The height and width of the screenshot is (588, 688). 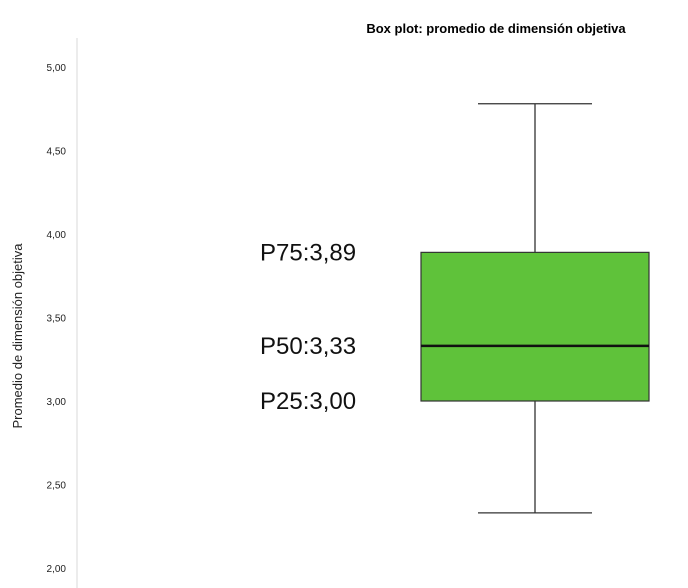 What do you see at coordinates (308, 401) in the screenshot?
I see `percentile-label: P25:3,00` at bounding box center [308, 401].